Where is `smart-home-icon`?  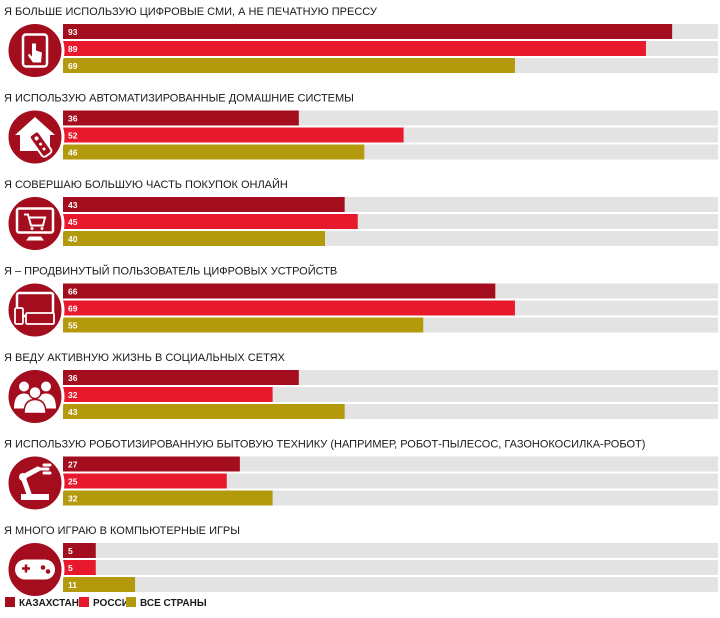 smart-home-icon is located at coordinates (35, 137).